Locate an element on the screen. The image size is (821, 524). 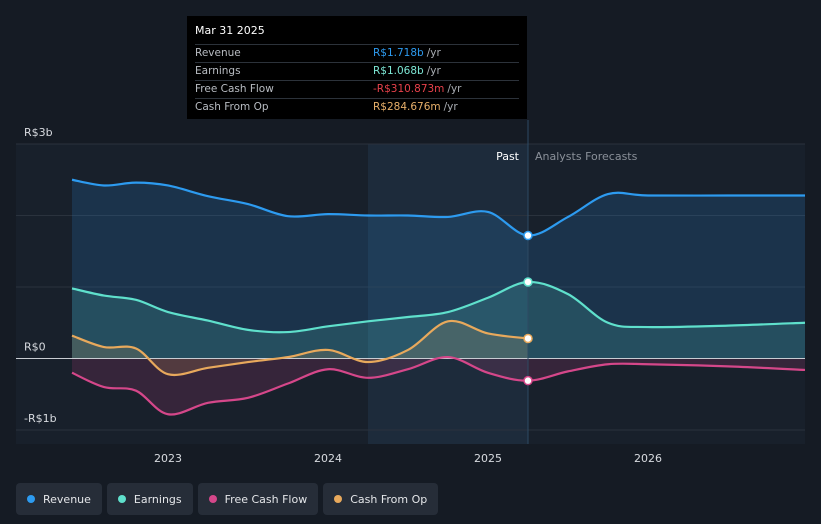
tooltip-value: -R$310.873m is located at coordinates (409, 89).